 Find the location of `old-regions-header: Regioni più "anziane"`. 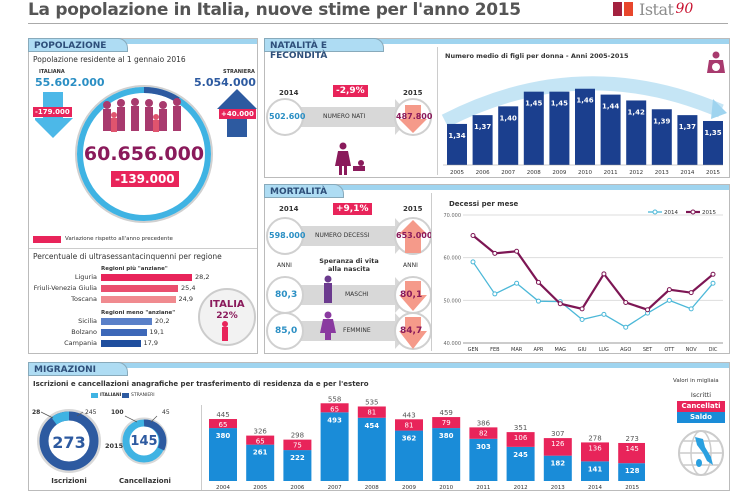

old-regions-header: Regioni più "anziane" is located at coordinates (134, 269).